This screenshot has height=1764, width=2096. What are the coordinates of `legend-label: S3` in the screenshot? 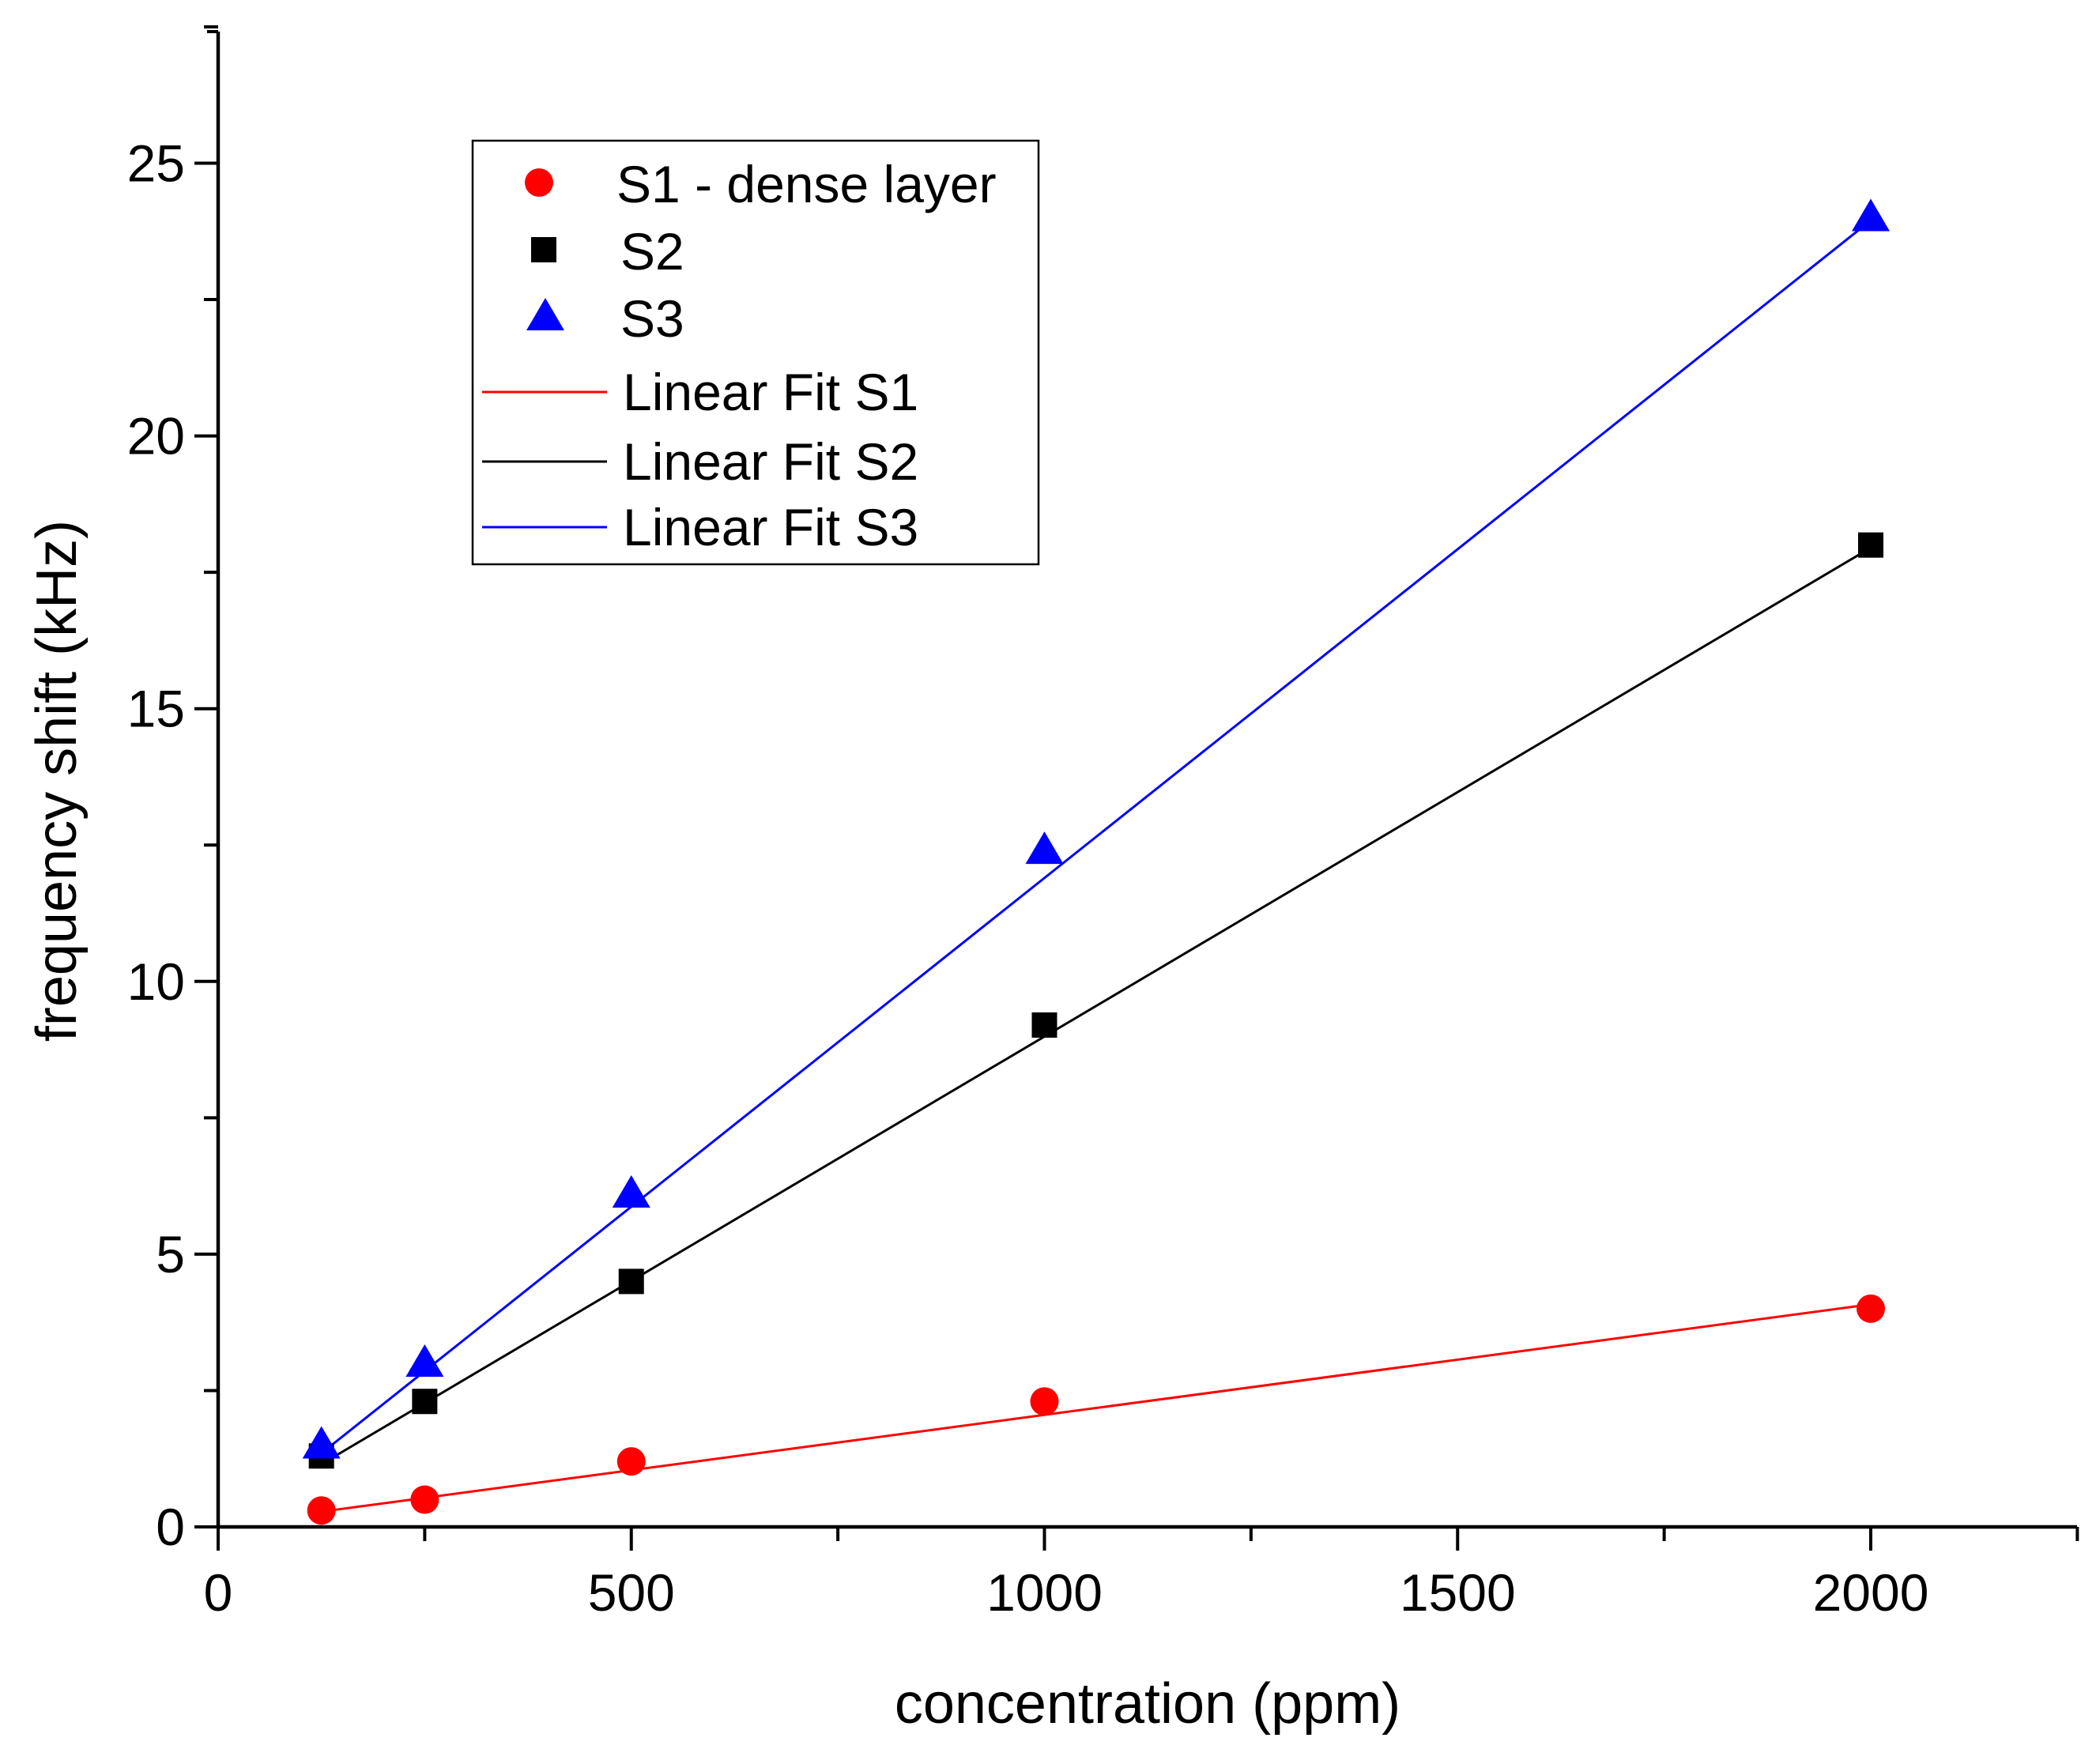 It's located at (652, 318).